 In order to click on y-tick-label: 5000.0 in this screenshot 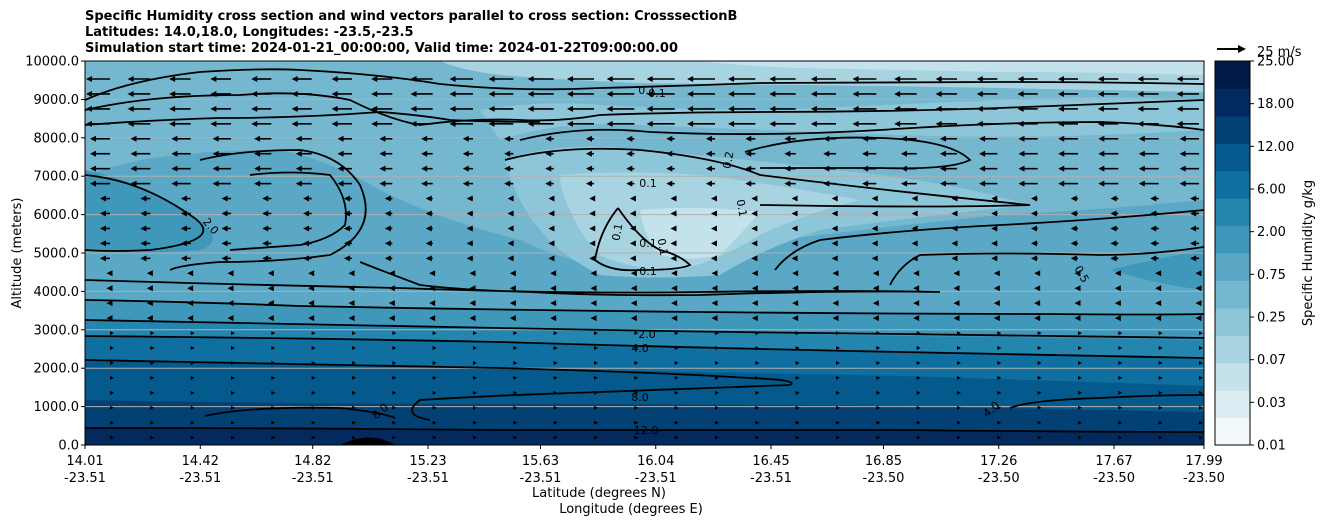, I will do `click(57, 254)`.